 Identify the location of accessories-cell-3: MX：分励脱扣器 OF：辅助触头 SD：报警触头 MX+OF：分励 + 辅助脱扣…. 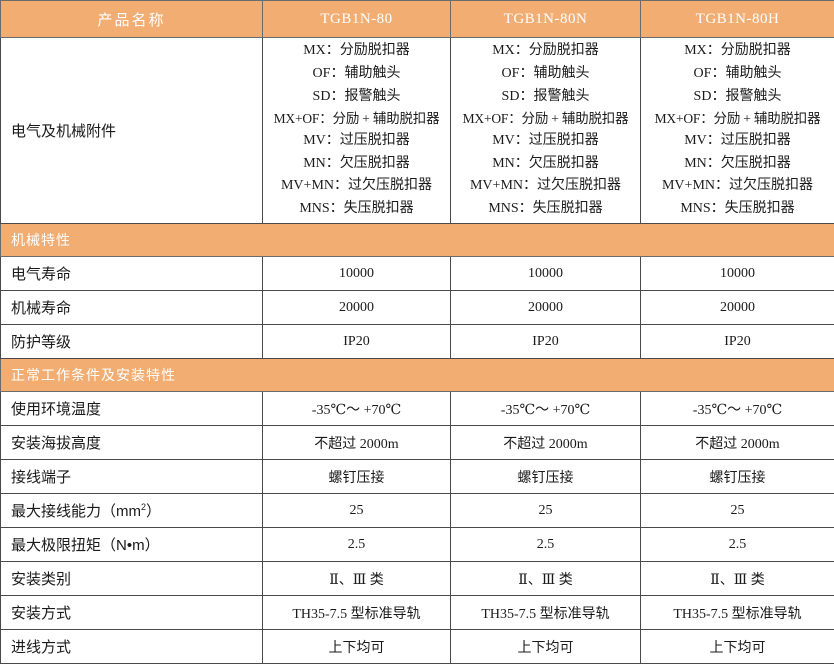
(737, 131).